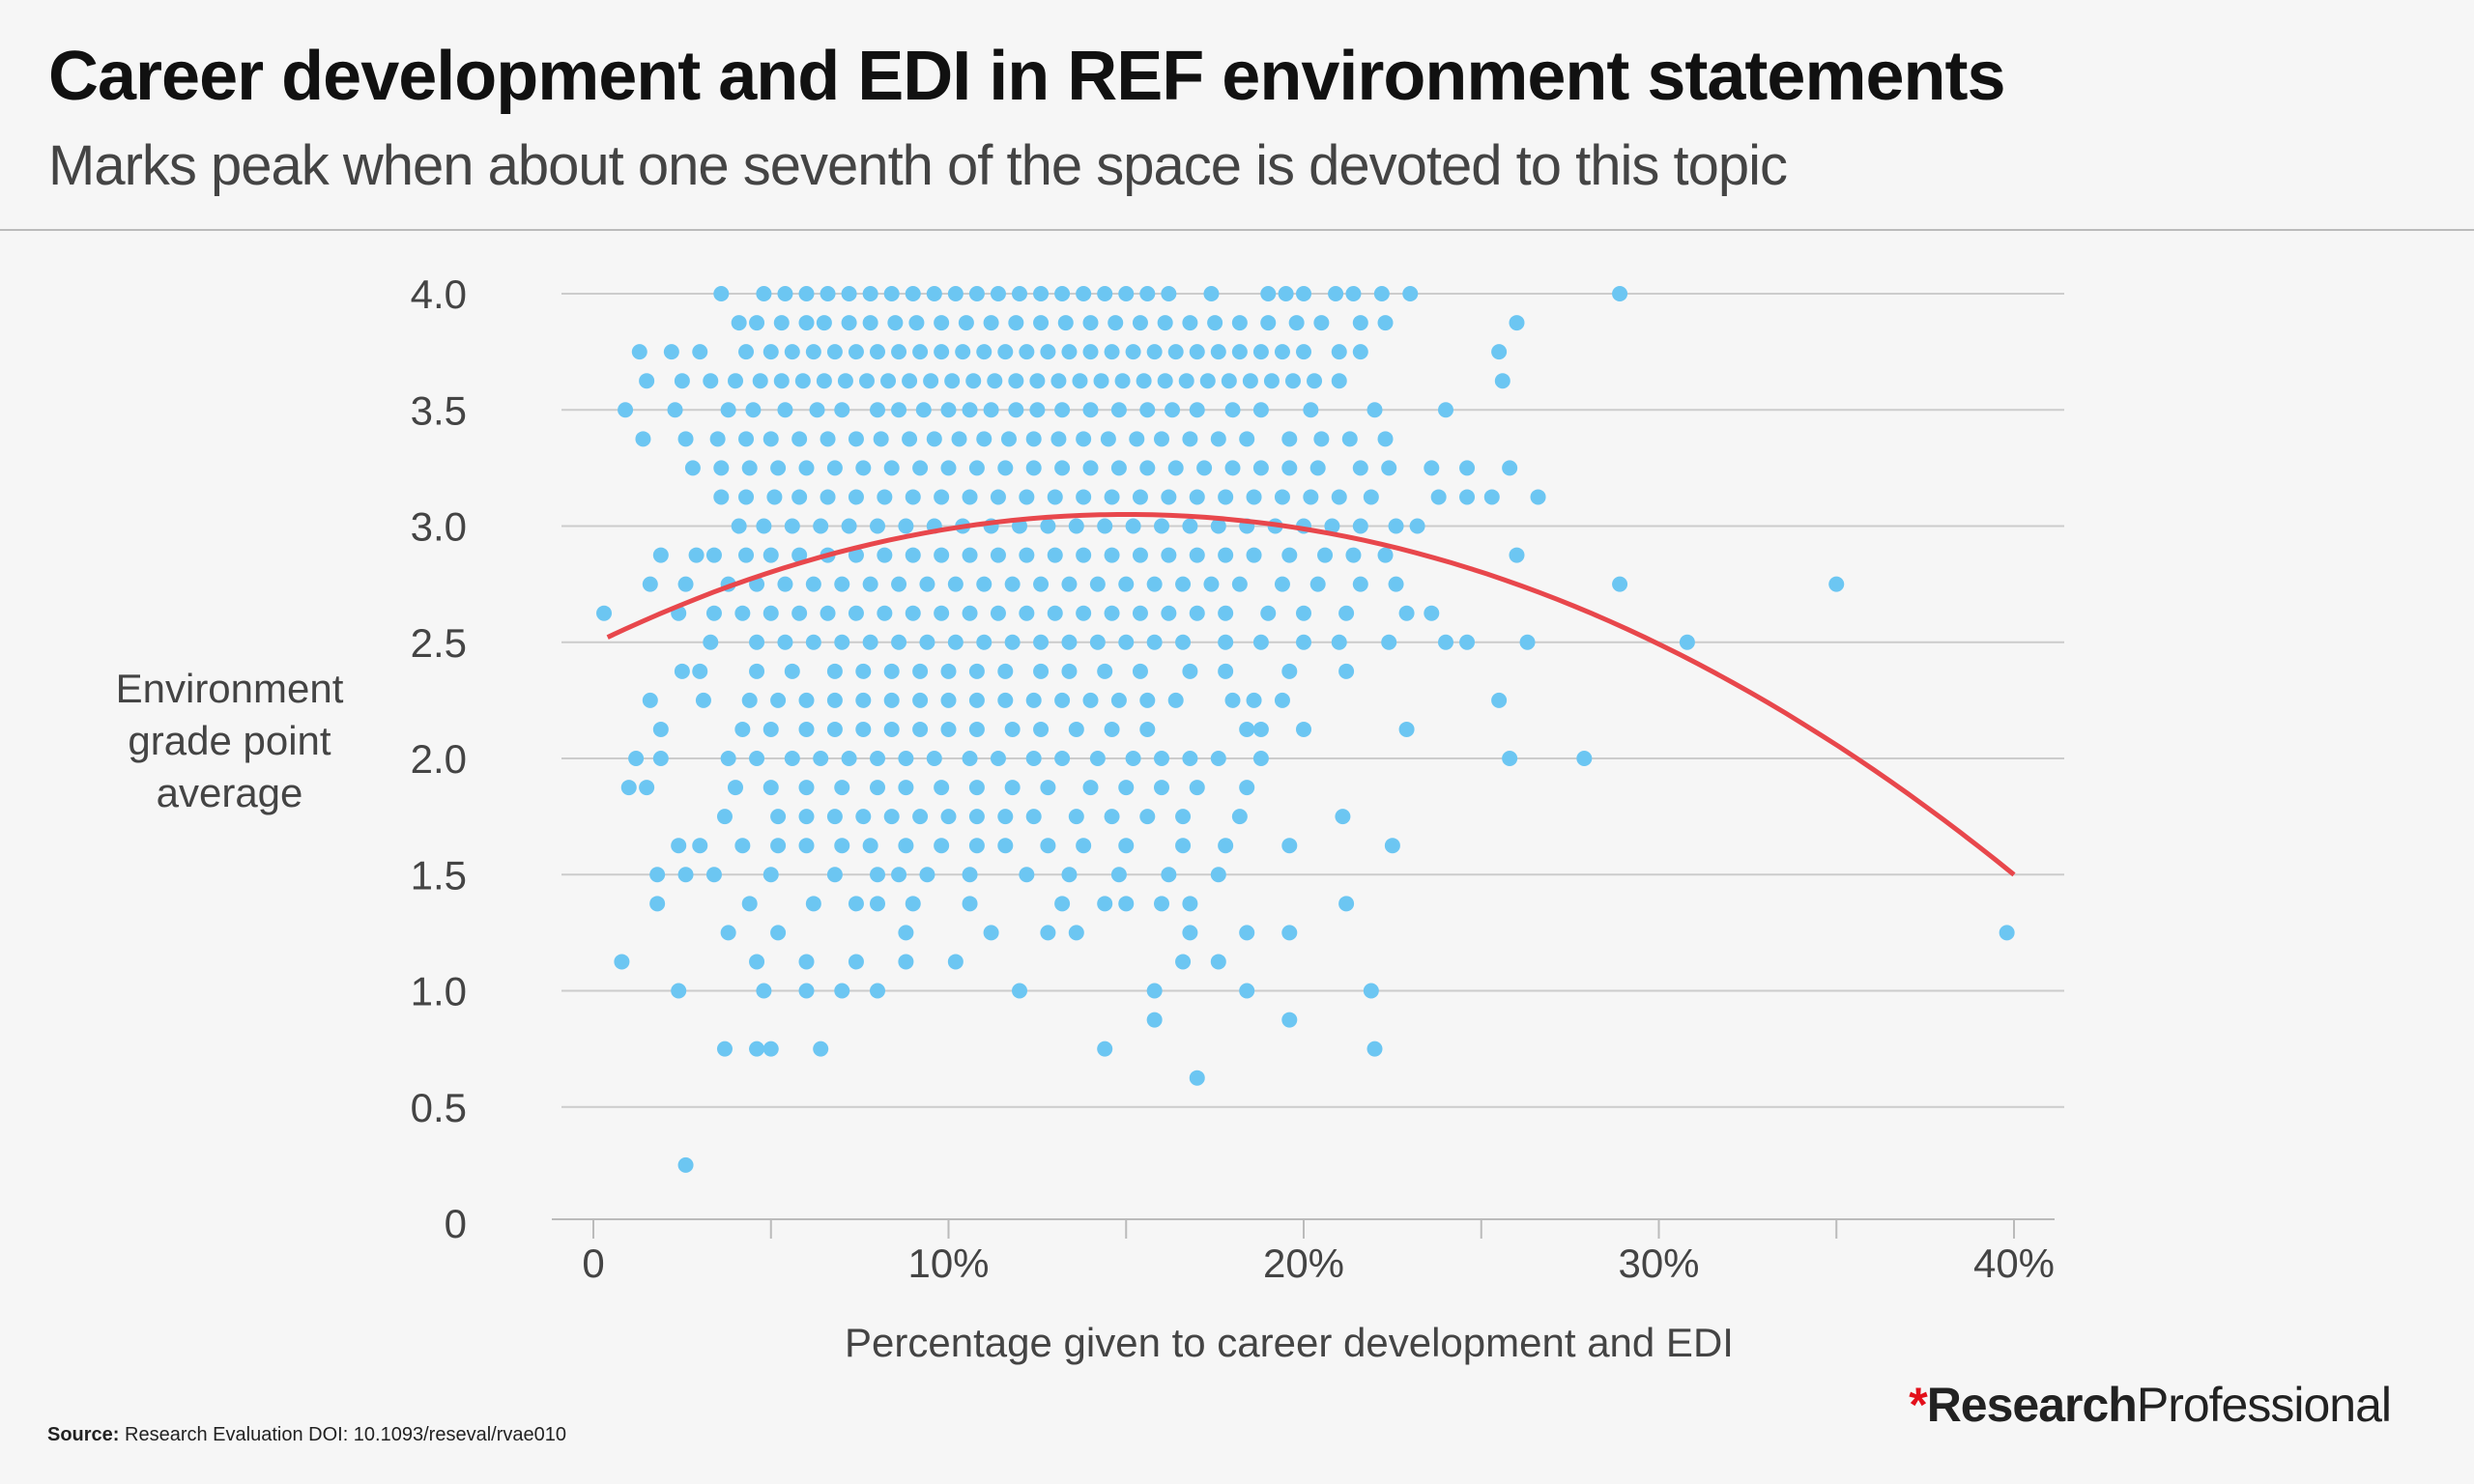  I want to click on divider, so click(1237, 230).